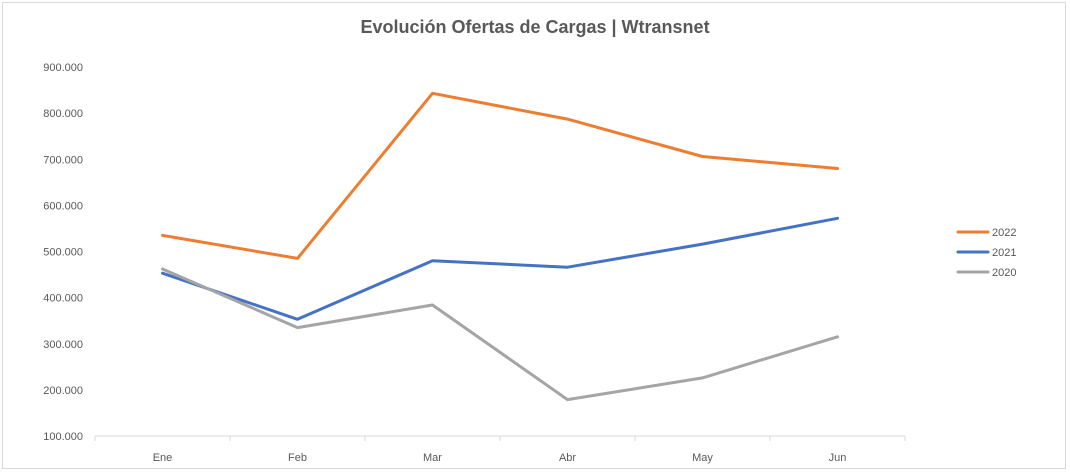 This screenshot has width=1070, height=473. I want to click on x-tick-label: Mar, so click(432, 458).